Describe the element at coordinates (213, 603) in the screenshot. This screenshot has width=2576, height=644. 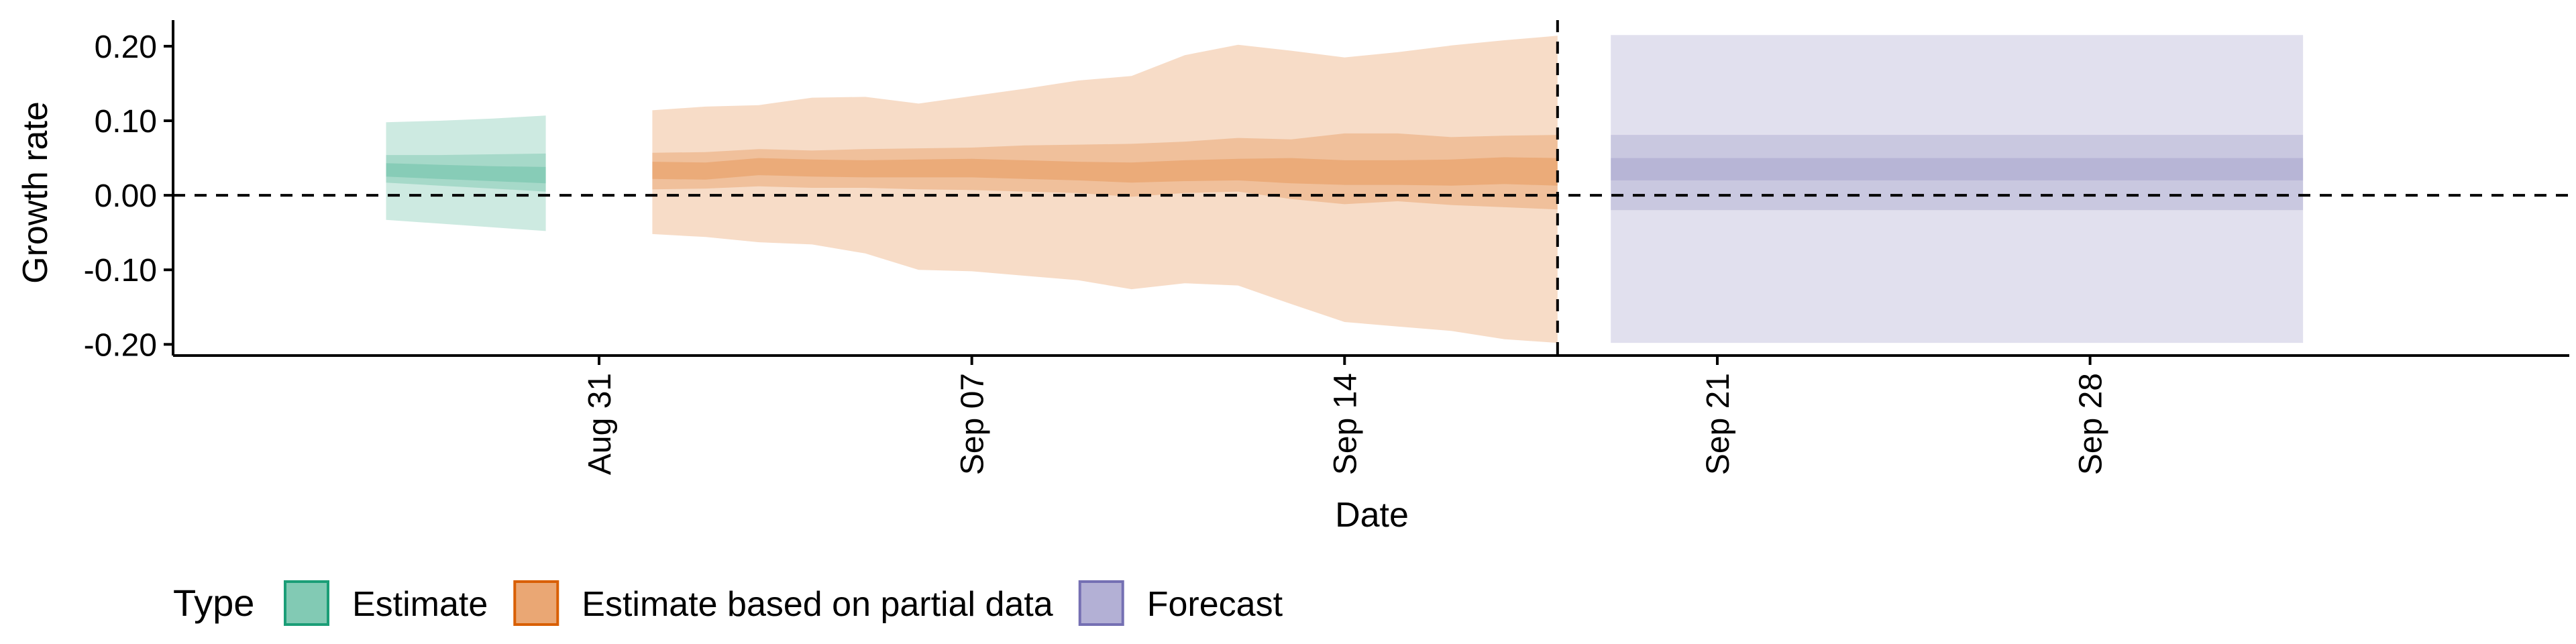
I see `legend-title: Type` at that location.